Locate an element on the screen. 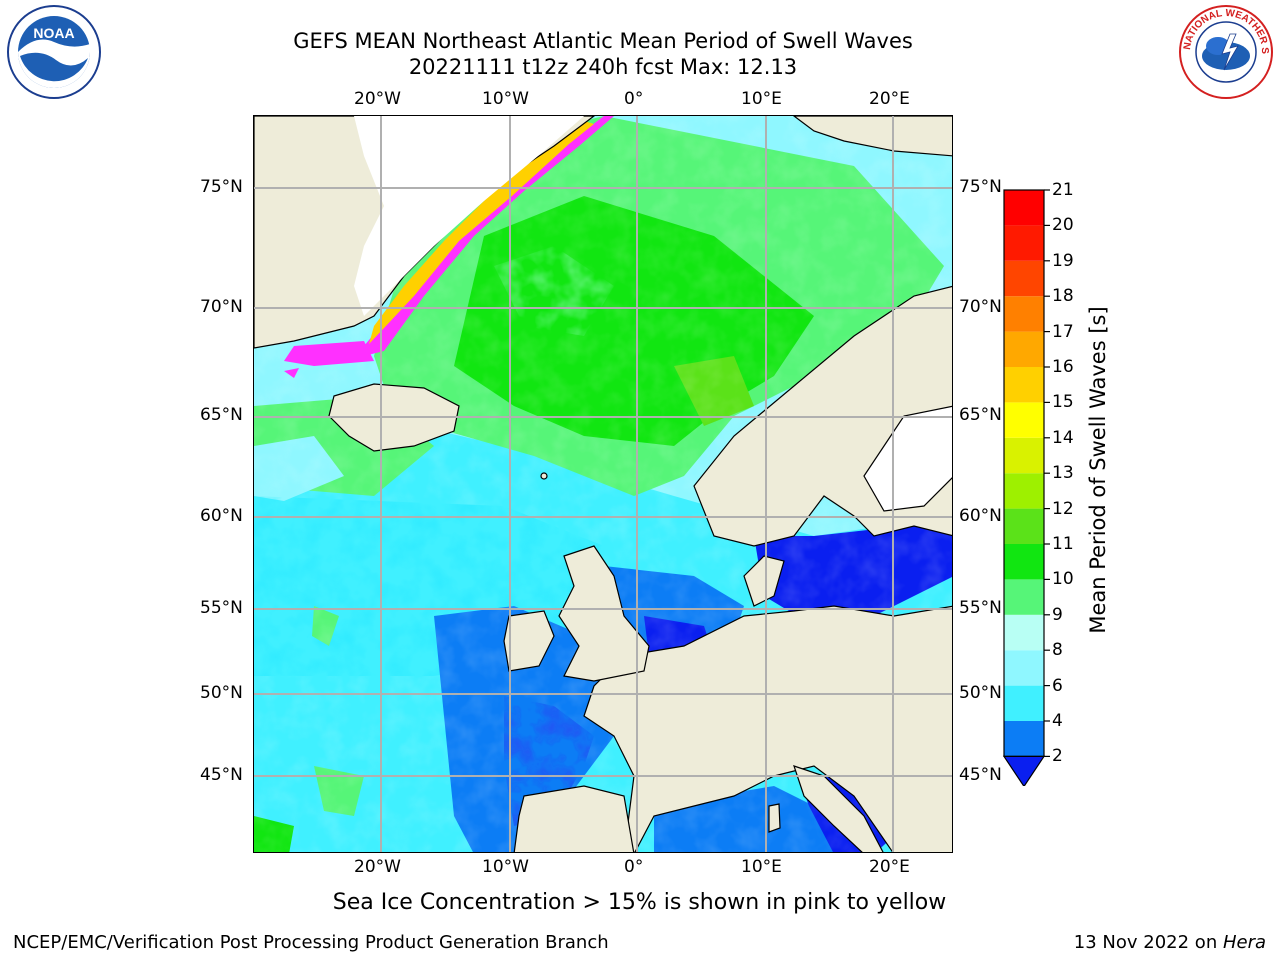 This screenshot has width=1280, height=960. footer-right: 13 Nov 2022 on Hera is located at coordinates (1170, 942).